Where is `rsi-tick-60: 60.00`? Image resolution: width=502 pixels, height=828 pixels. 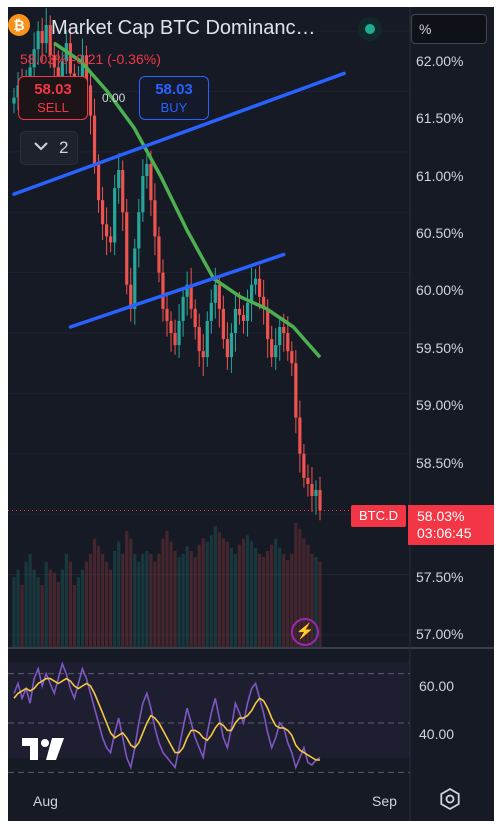
rsi-tick-60: 60.00 is located at coordinates (437, 686).